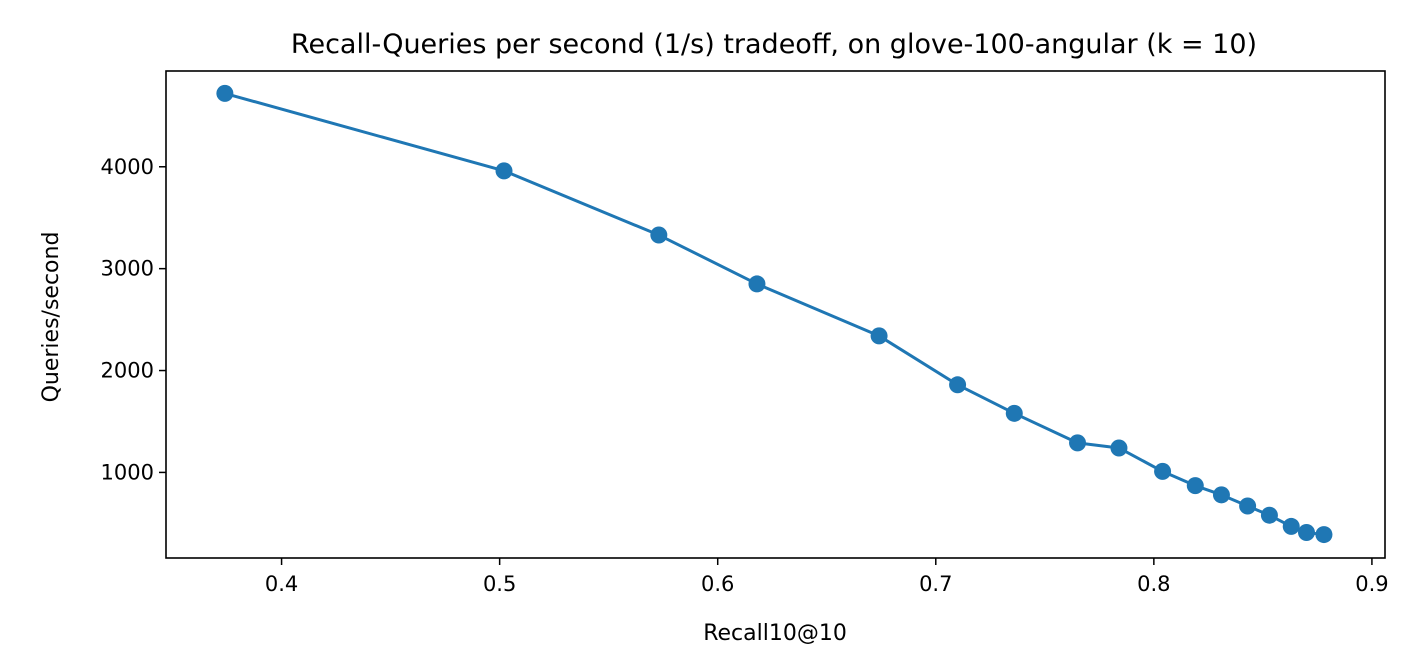  I want to click on y-tick-label: 3000, so click(127, 269).